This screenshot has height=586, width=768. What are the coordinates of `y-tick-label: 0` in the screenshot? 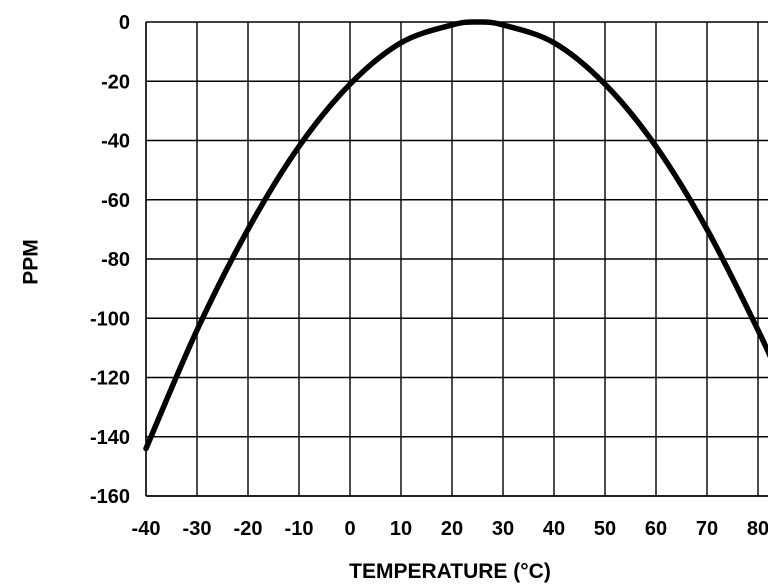 It's located at (124, 23).